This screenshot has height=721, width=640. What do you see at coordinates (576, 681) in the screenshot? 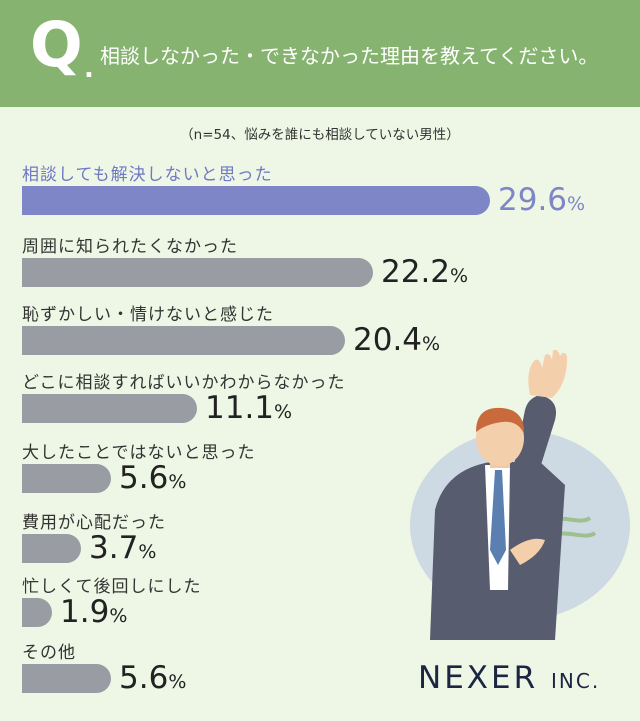
I see `logo-suffix: INC.` at bounding box center [576, 681].